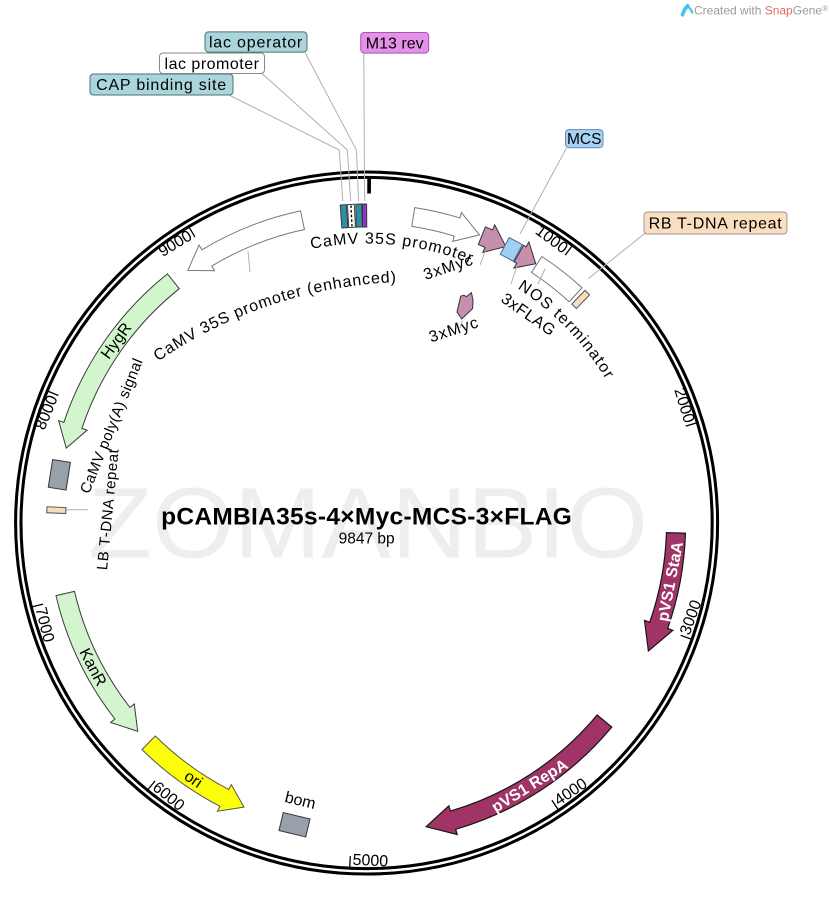 The width and height of the screenshot is (830, 906). I want to click on svg-text: RB T-DNA repeat, so click(716, 224).